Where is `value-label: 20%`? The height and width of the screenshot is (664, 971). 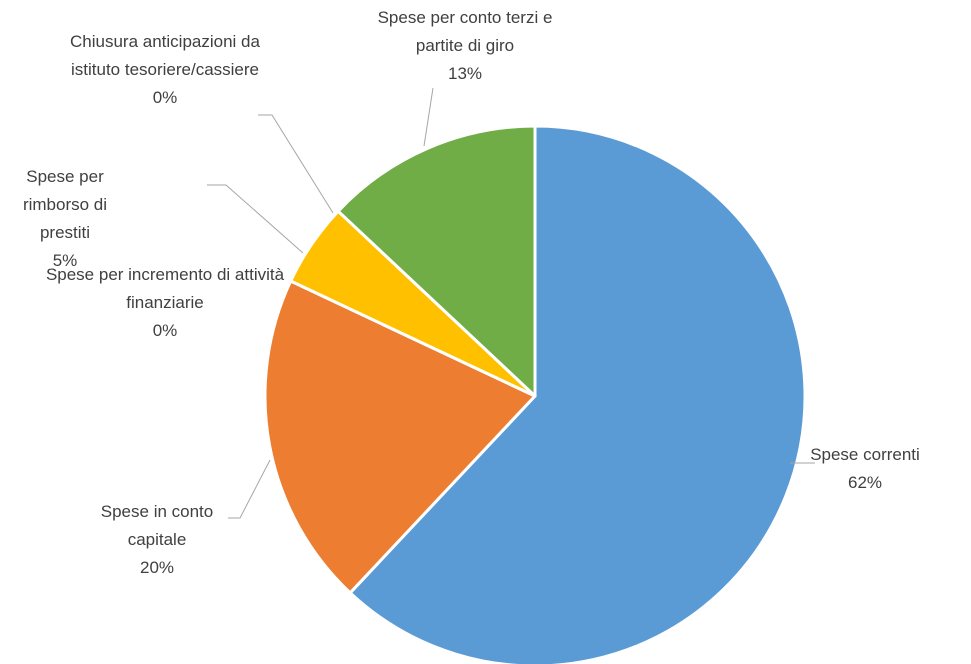 value-label: 20% is located at coordinates (157, 567).